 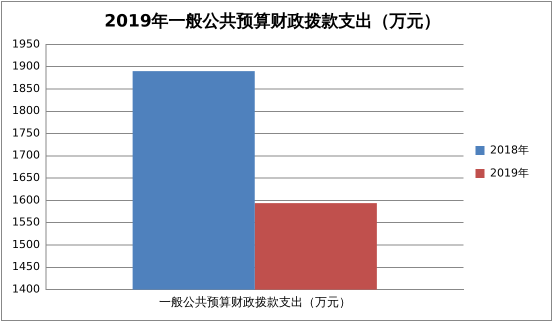 I want to click on y-tick-label: 1950, so click(x=26, y=43).